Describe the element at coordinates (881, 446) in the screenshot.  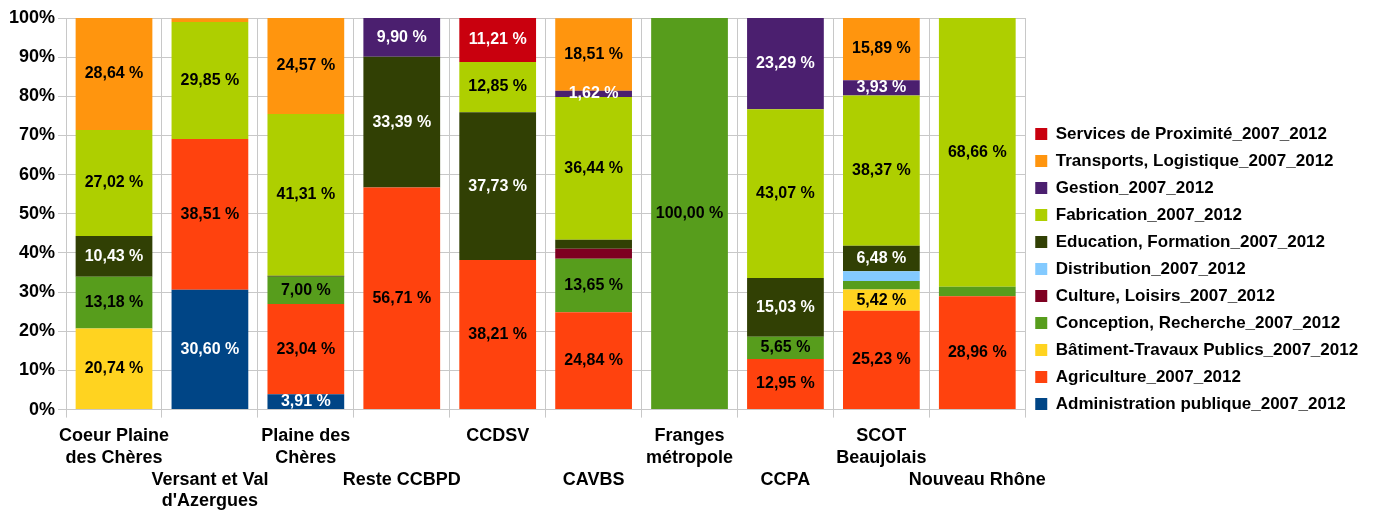
I see `x-tick-label: SCOT Beaujolais` at that location.